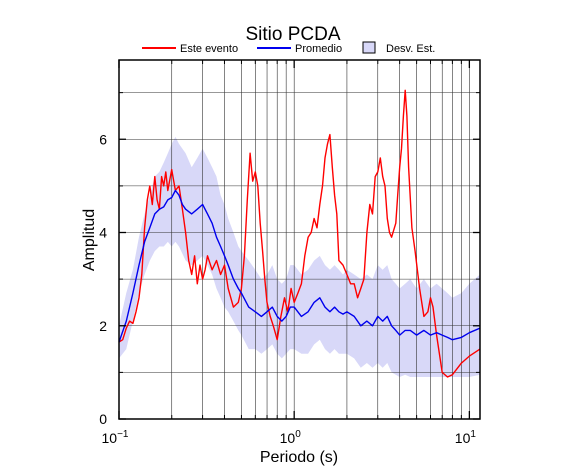 The image size is (586, 475). What do you see at coordinates (291, 437) in the screenshot?
I see `x-tick-label: 10⁰` at bounding box center [291, 437].